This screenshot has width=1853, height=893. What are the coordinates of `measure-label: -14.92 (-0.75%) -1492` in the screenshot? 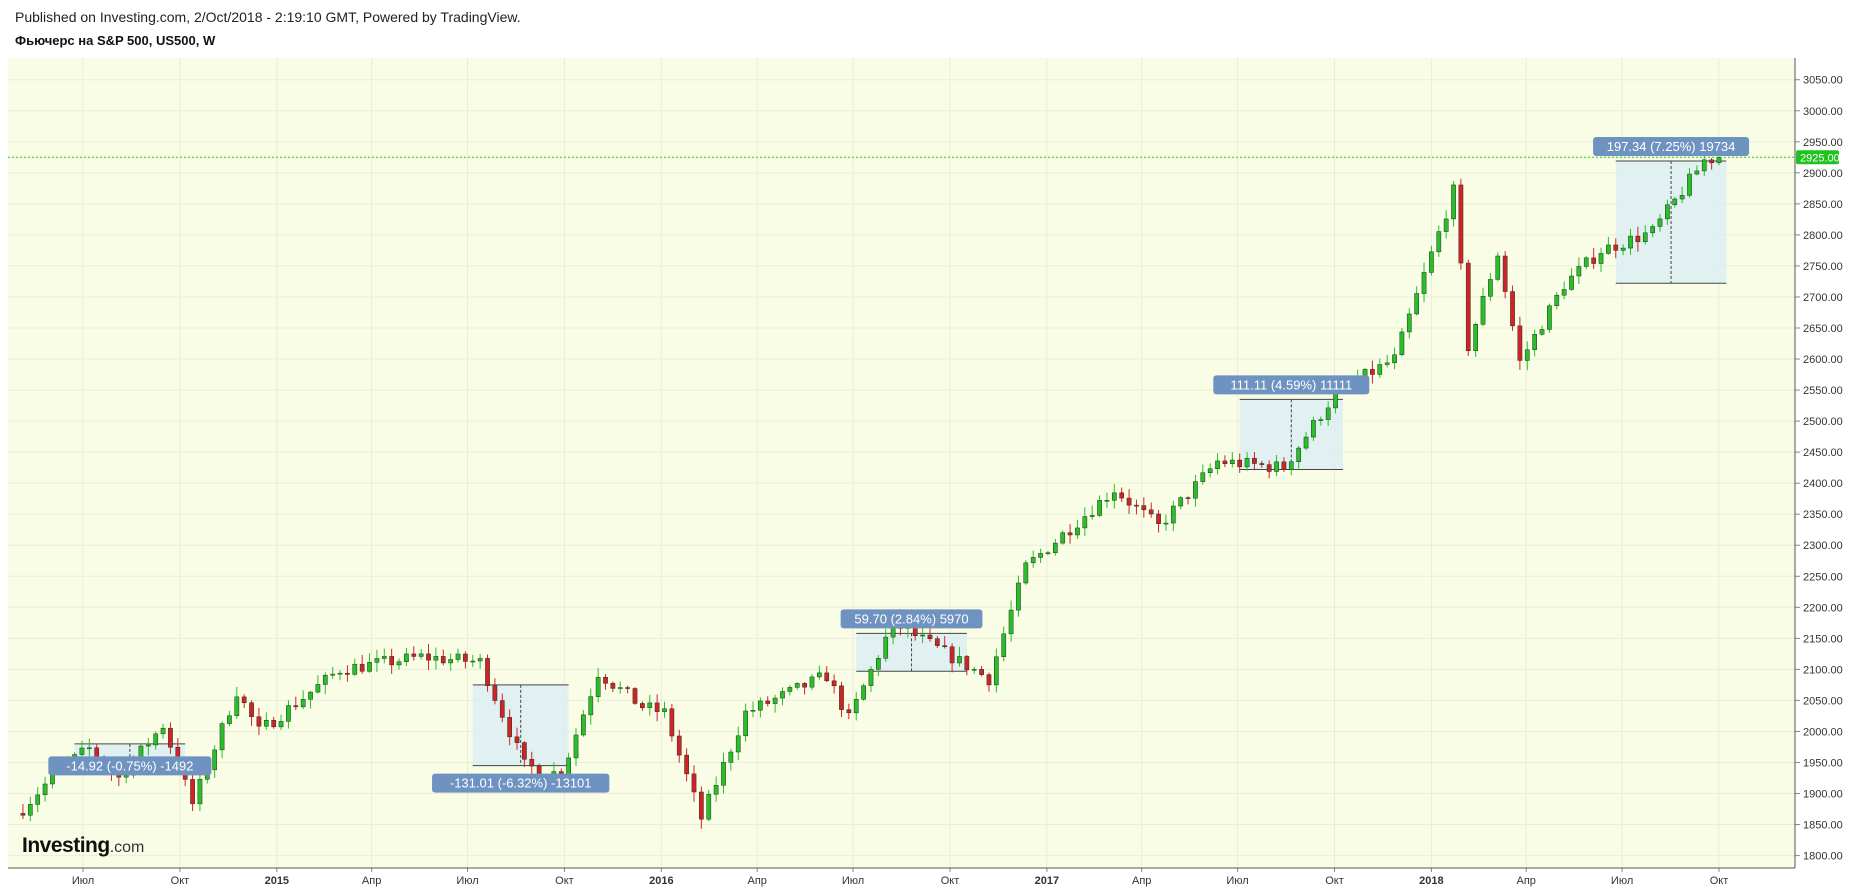 It's located at (129, 765).